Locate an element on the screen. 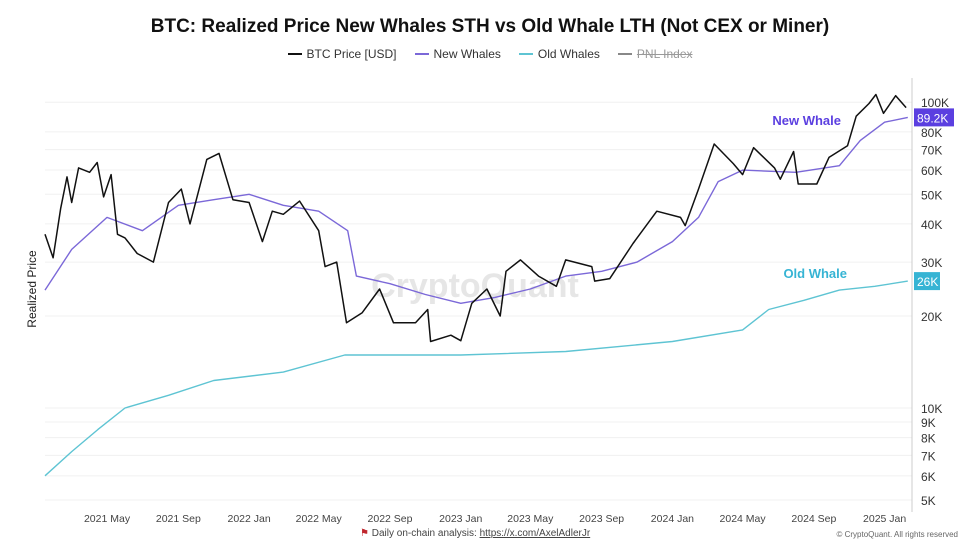 This screenshot has height=551, width=980. x-tick-label: 2025 Jan is located at coordinates (884, 519).